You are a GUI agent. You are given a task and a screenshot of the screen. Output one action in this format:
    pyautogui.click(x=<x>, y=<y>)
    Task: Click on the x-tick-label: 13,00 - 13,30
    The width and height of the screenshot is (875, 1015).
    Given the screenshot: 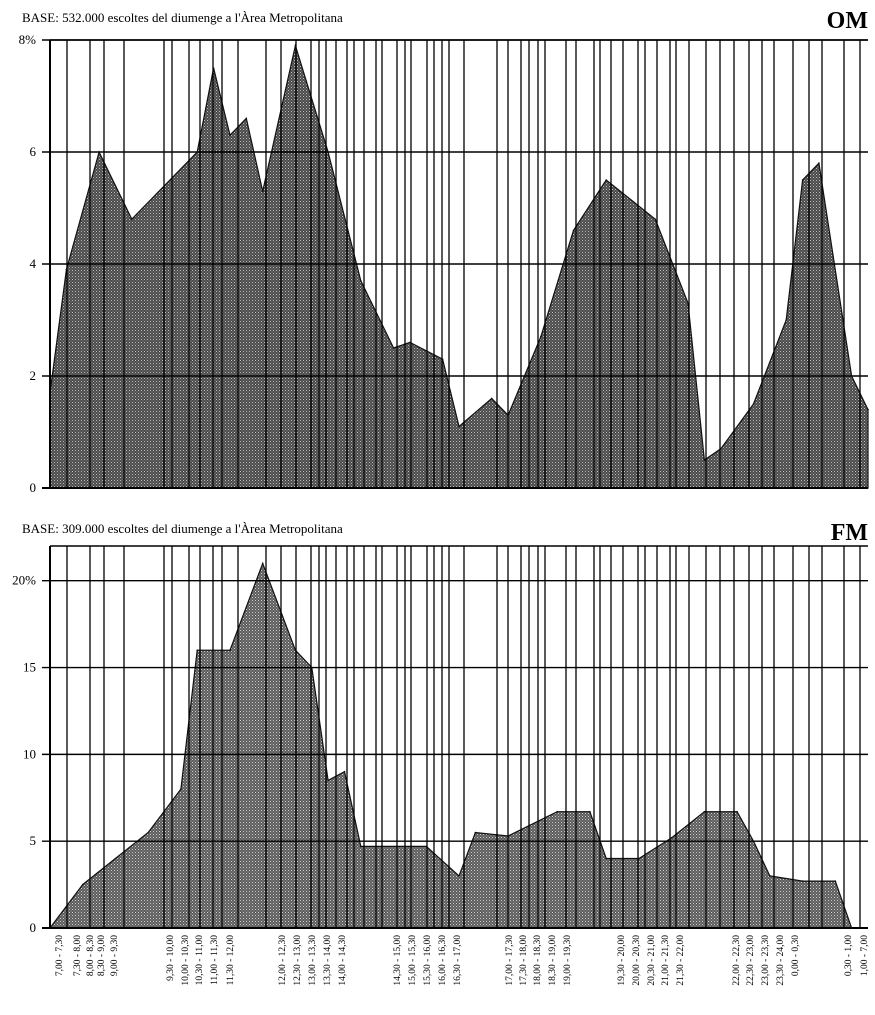 What is the action you would take?
    pyautogui.click(x=313, y=960)
    